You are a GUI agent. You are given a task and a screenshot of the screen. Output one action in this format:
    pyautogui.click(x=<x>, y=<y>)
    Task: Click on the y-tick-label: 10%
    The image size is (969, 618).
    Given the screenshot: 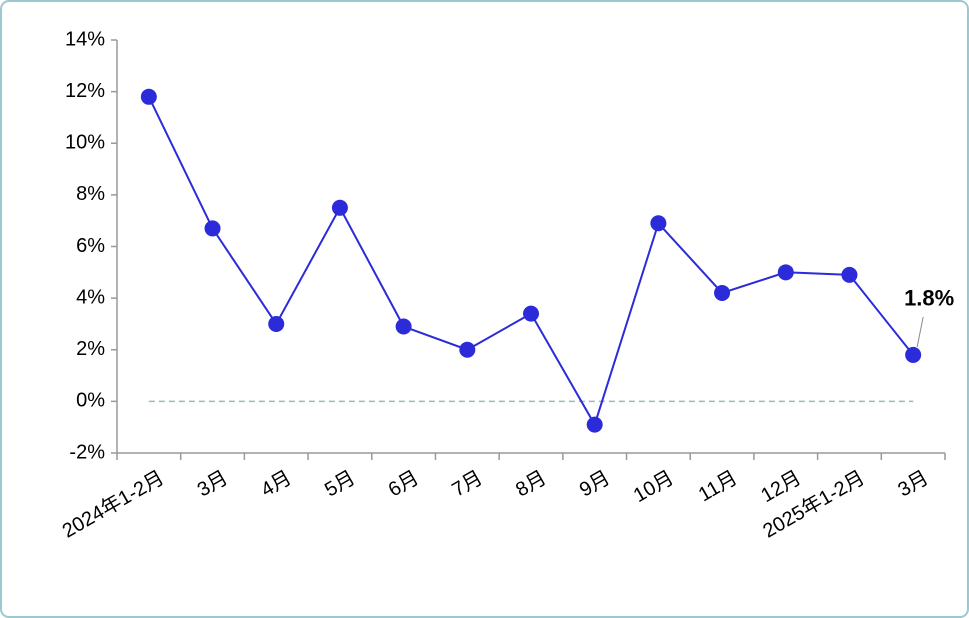 What is the action you would take?
    pyautogui.click(x=85, y=143)
    